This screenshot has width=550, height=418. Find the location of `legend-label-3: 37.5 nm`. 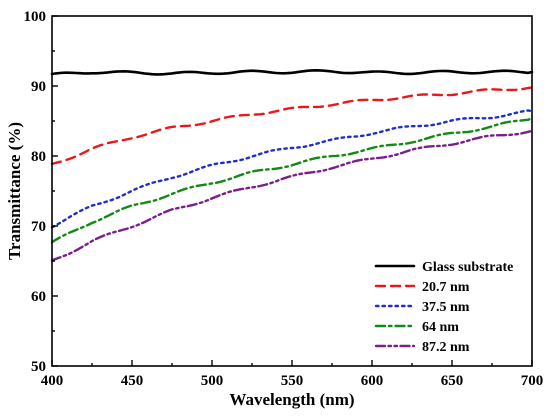

legend-label-3: 37.5 nm is located at coordinates (446, 307).